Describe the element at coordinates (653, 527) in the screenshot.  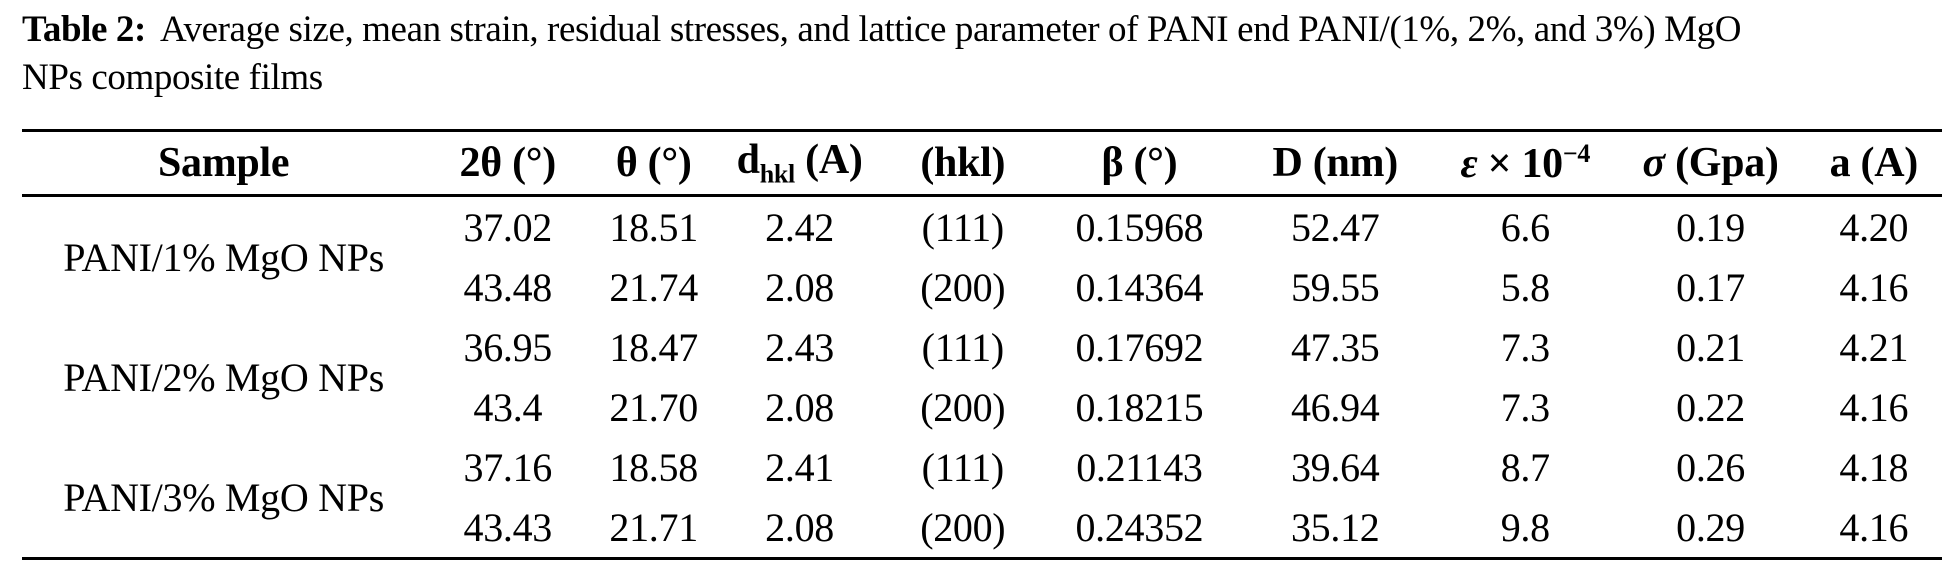
I see `cell-theta: 21.71` at that location.